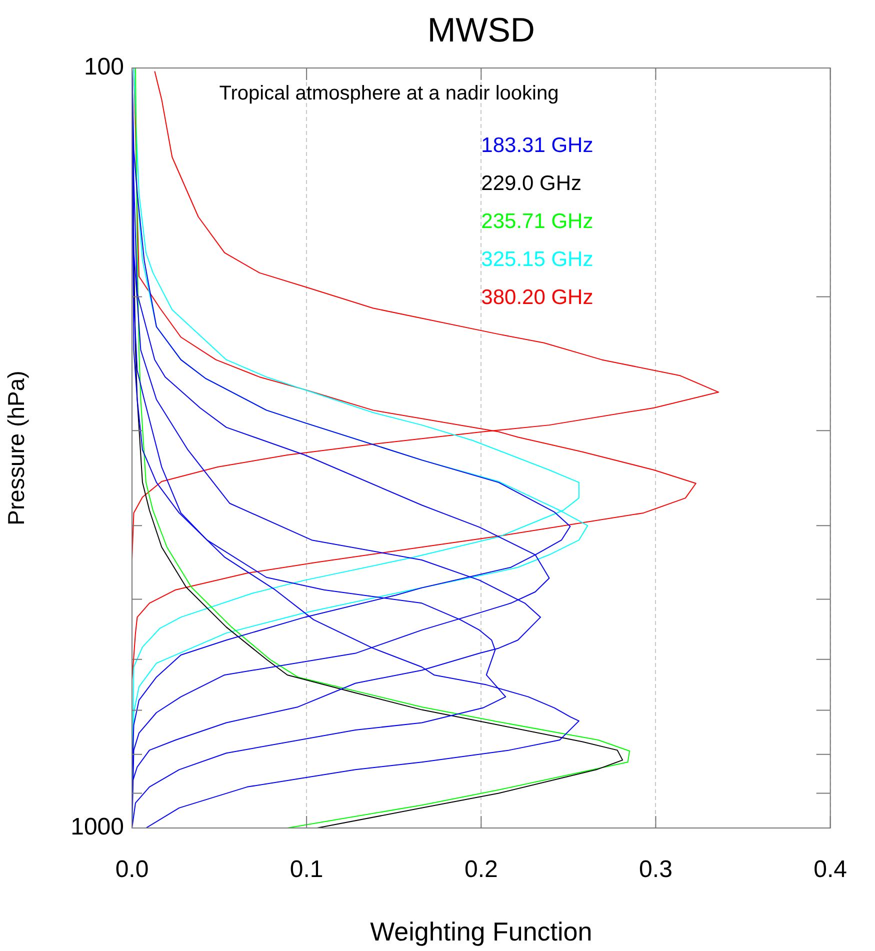 This screenshot has width=875, height=951. Describe the element at coordinates (307, 870) in the screenshot. I see `x-tick-label: 0.1` at that location.